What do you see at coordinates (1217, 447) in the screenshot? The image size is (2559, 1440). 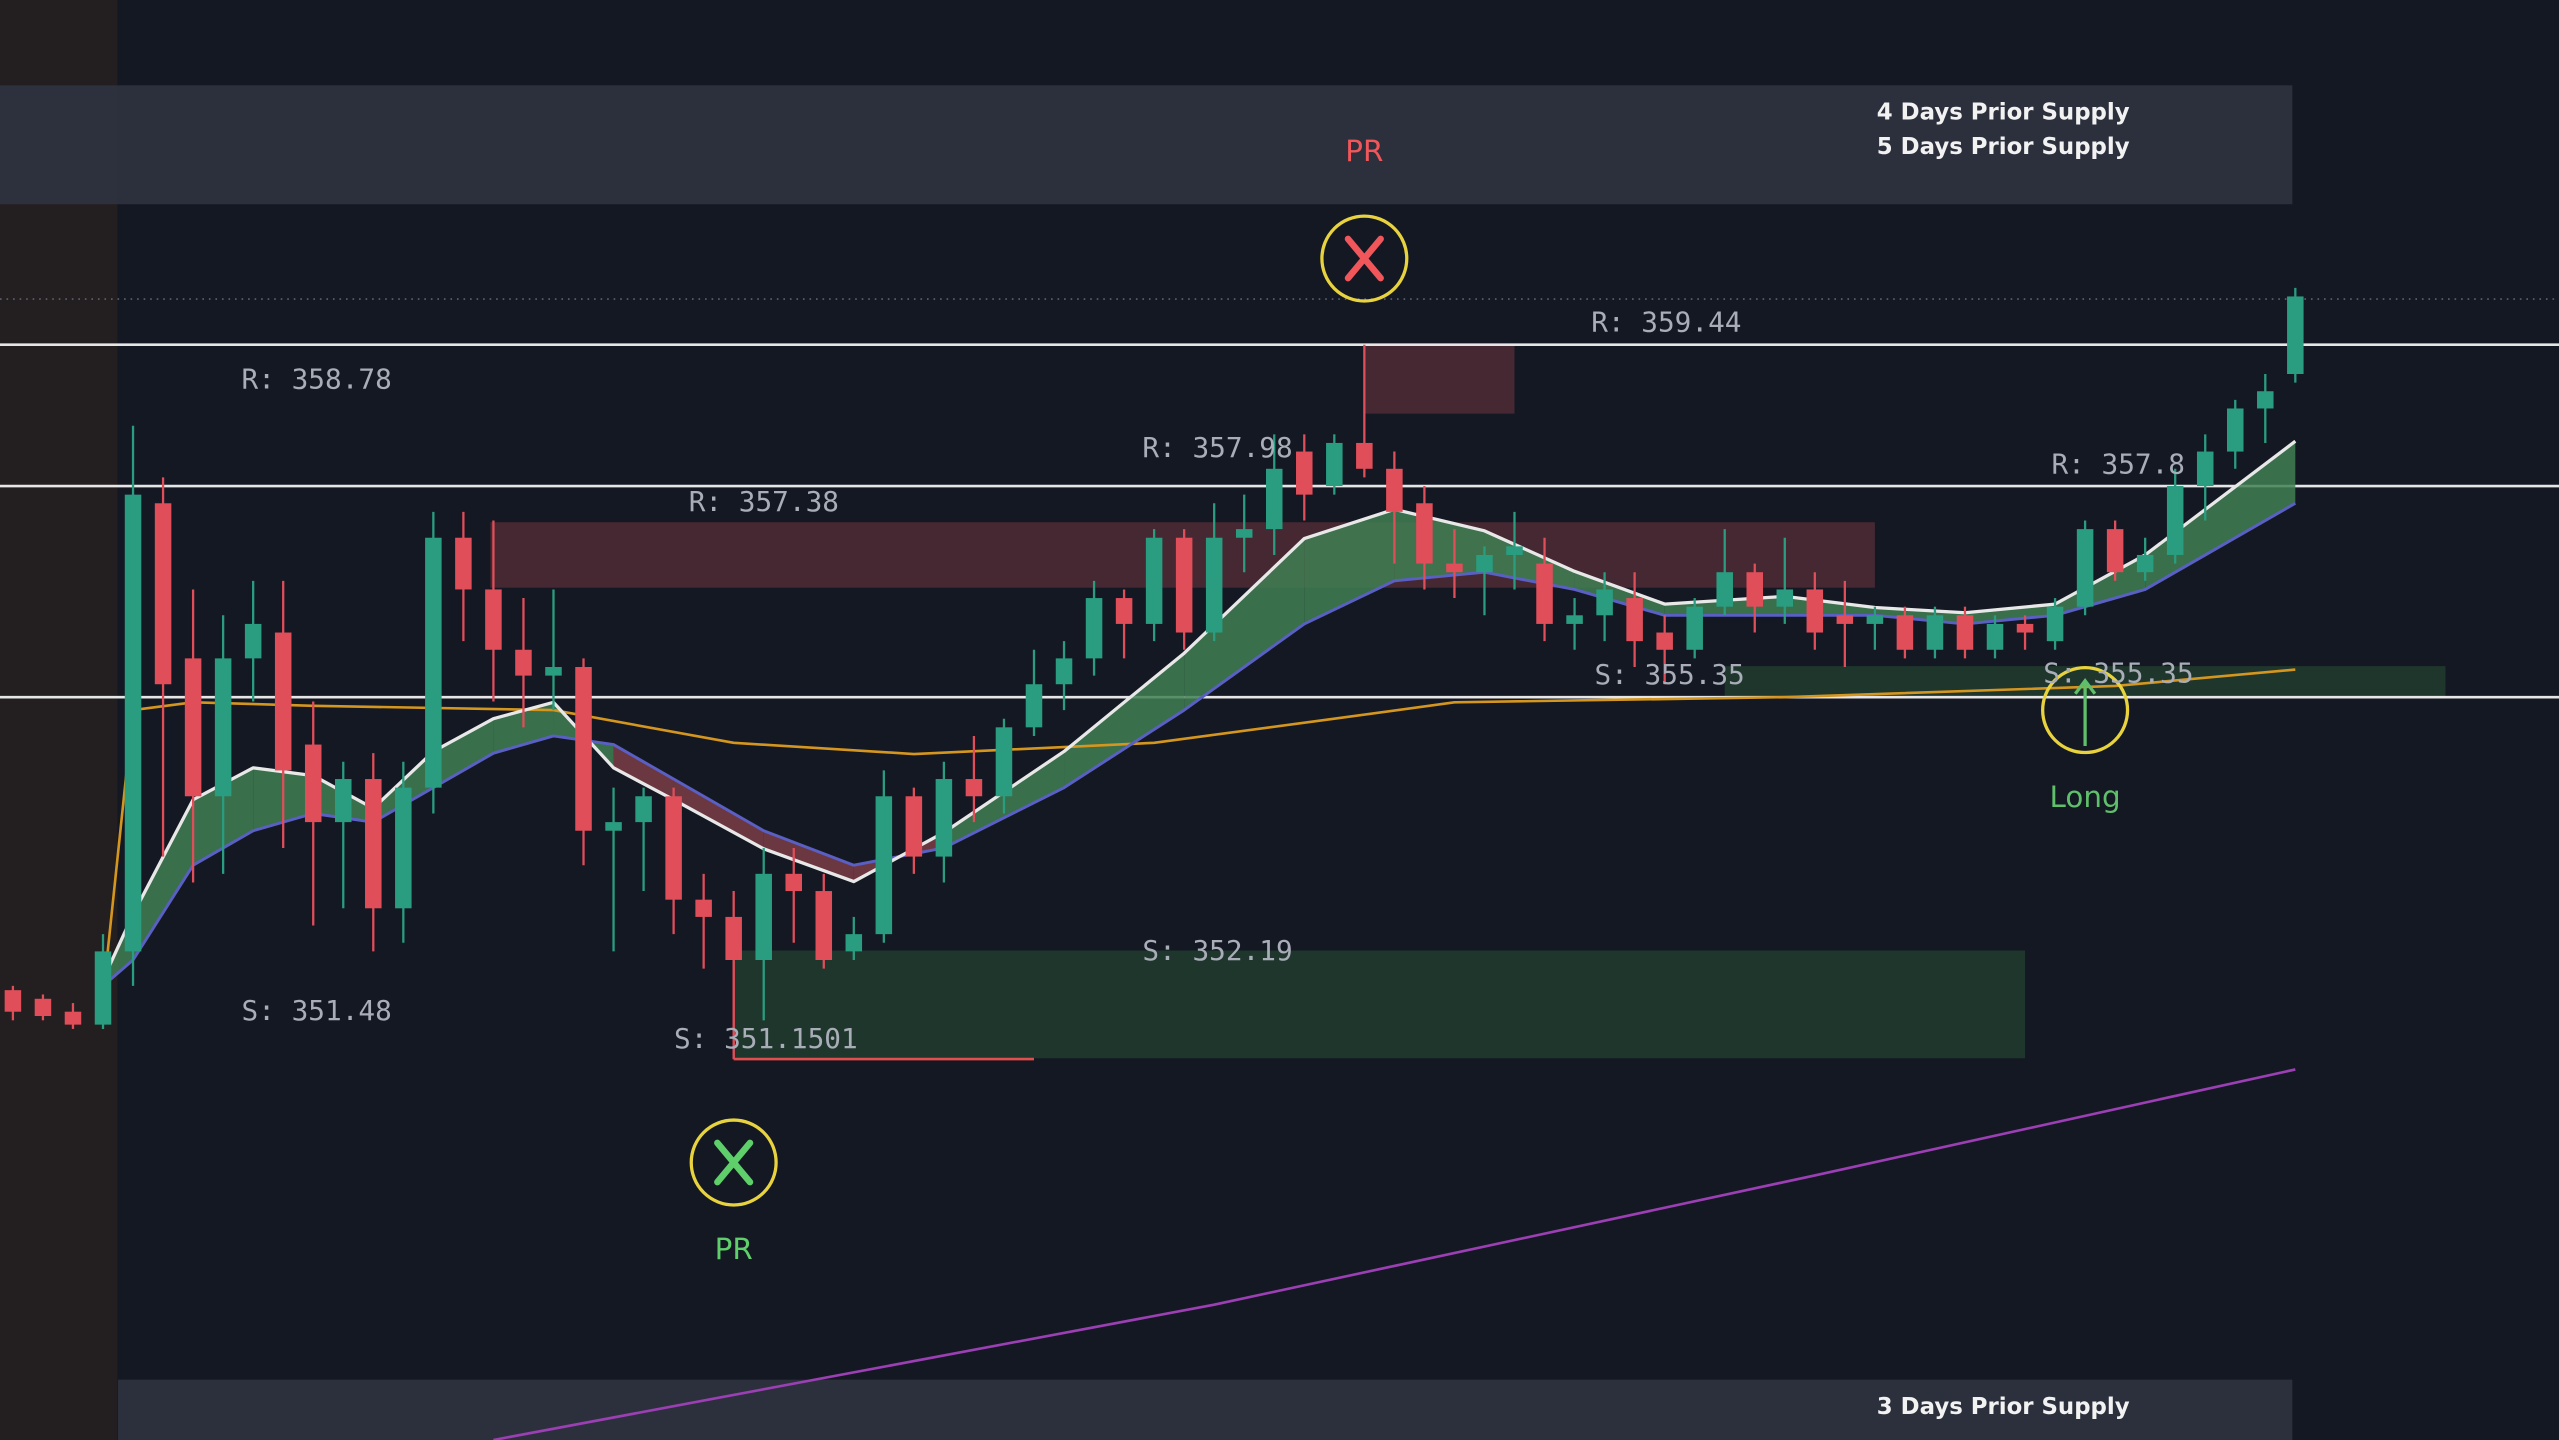 I see `level-label: R: 357.98` at bounding box center [1217, 447].